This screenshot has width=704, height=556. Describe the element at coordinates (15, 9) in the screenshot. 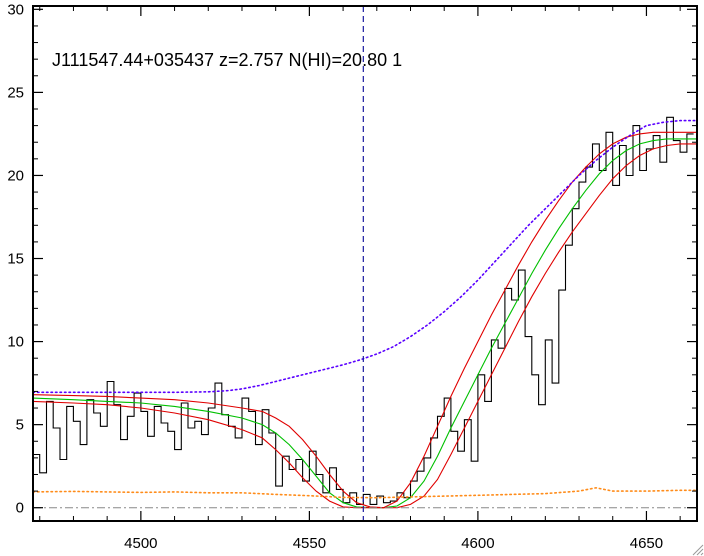

I see `y-tick-label: 30` at that location.